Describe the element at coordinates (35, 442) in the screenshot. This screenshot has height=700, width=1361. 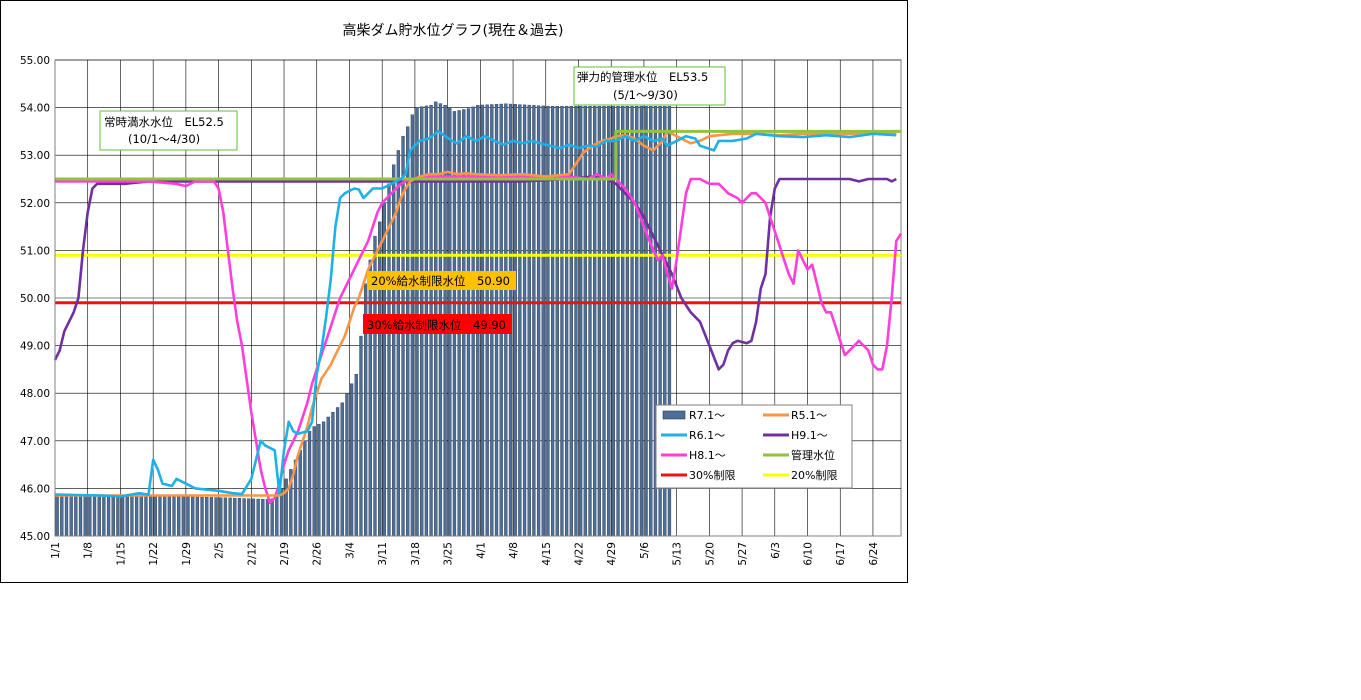
I see `y-tick-label: 47.00` at that location.